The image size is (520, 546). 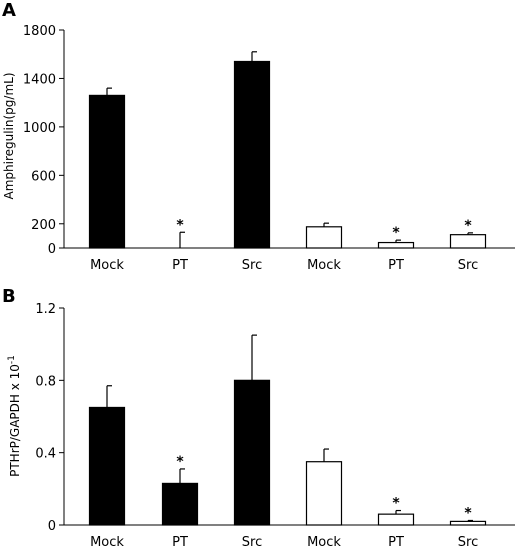 I want to click on panel-a-category-label-1: PT, so click(x=180, y=265).